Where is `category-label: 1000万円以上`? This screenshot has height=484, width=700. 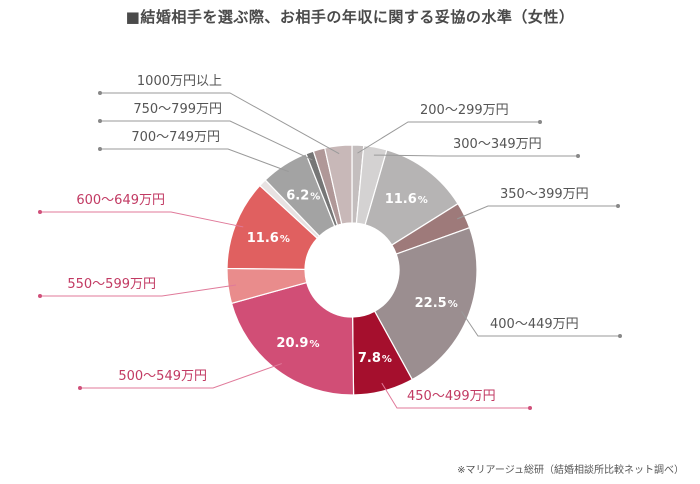
category-label: 1000万円以上 is located at coordinates (179, 81).